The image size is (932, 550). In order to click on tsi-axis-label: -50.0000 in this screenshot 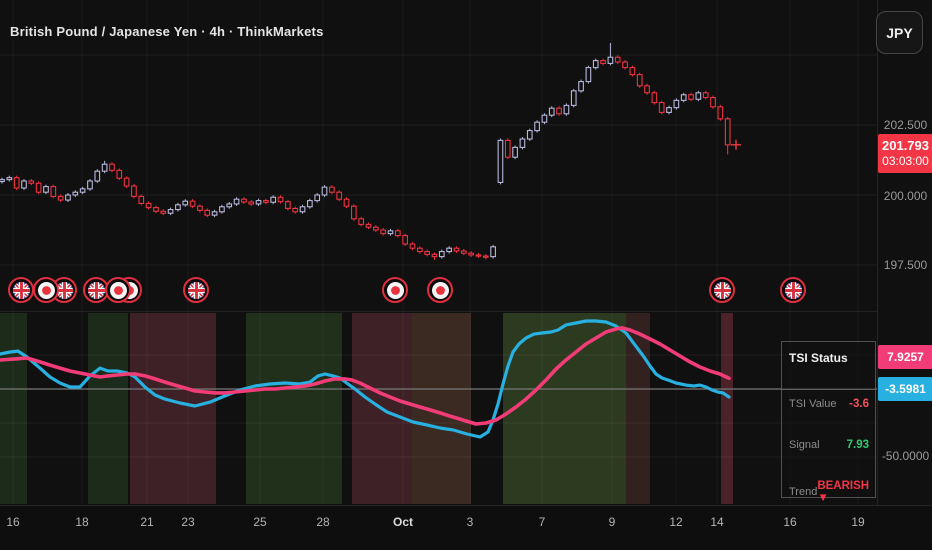, I will do `click(905, 456)`.